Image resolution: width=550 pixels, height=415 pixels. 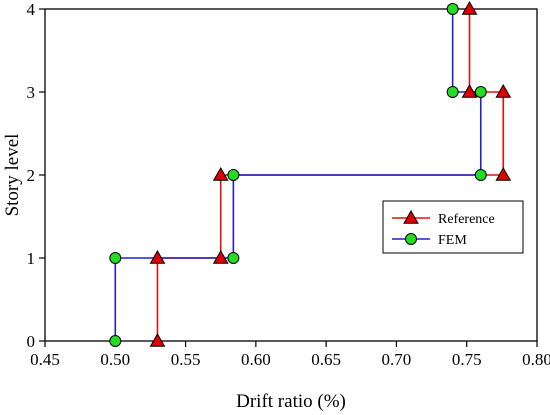 I want to click on x-tick-label: 0.75, so click(x=467, y=359).